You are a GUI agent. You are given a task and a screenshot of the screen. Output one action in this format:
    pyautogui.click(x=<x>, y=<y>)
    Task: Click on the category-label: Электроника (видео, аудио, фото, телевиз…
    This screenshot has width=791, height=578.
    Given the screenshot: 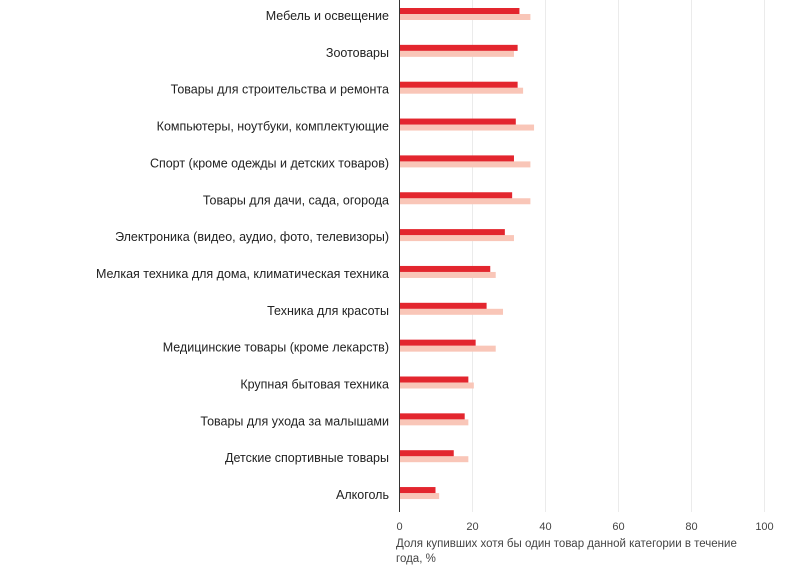 What is the action you would take?
    pyautogui.click(x=252, y=237)
    